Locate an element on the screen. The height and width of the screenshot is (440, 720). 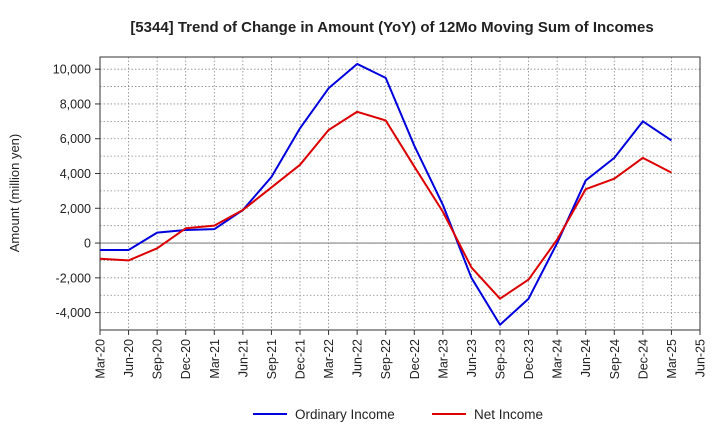
x-tick-label: Dec-24 is located at coordinates (643, 359).